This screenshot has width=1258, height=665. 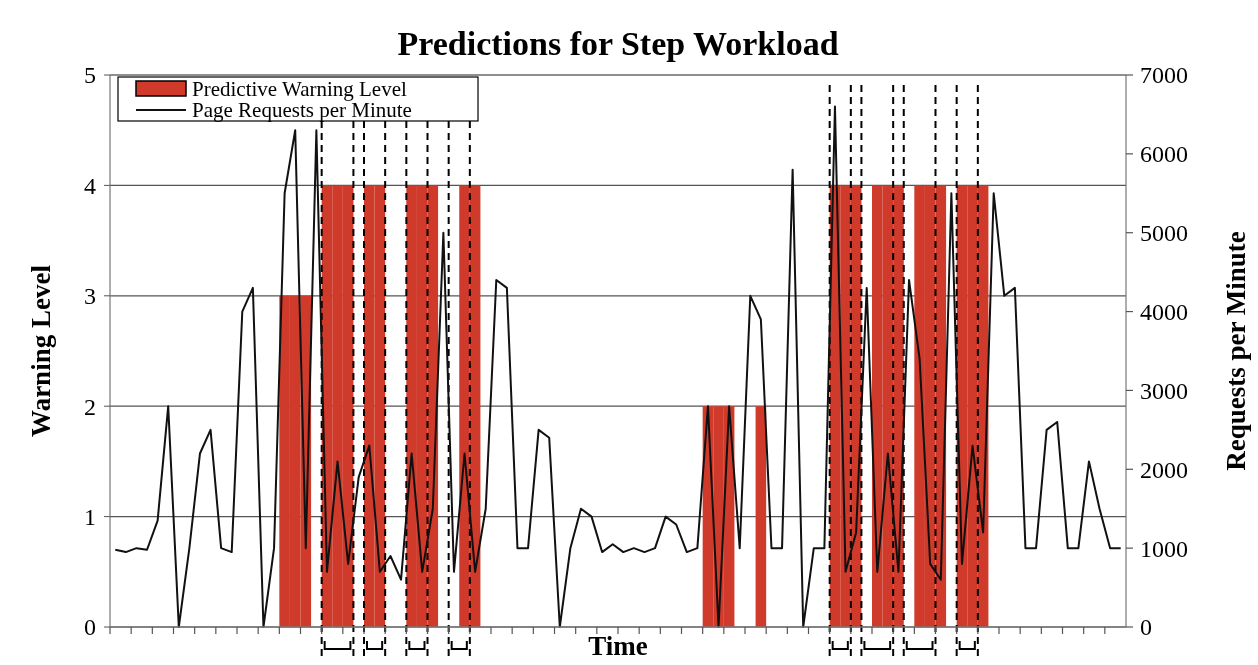 What do you see at coordinates (1164, 390) in the screenshot?
I see `y2-tick-label: 3000` at bounding box center [1164, 390].